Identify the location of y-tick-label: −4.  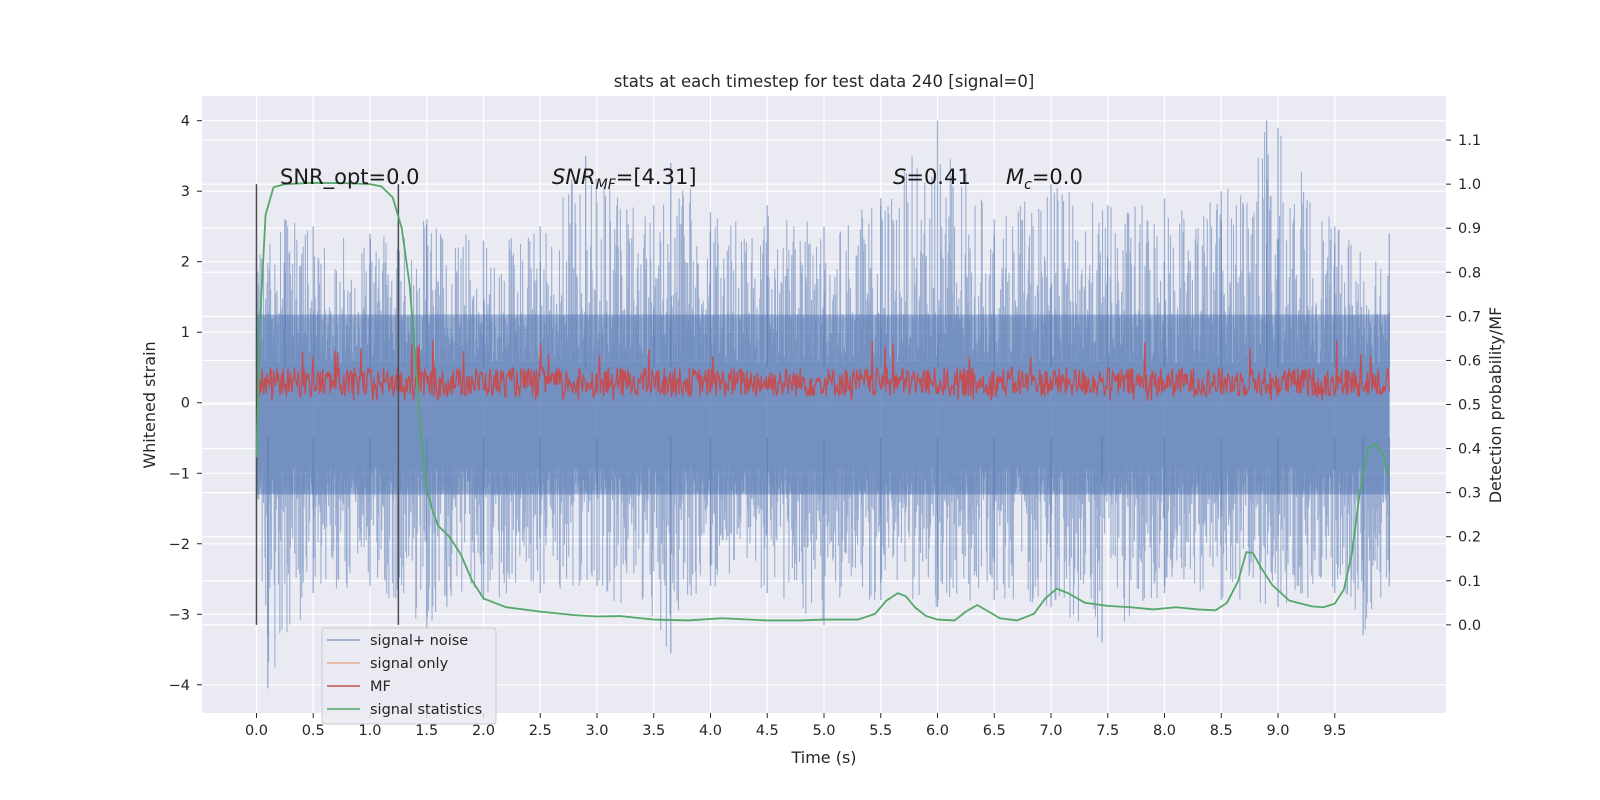
(179, 686).